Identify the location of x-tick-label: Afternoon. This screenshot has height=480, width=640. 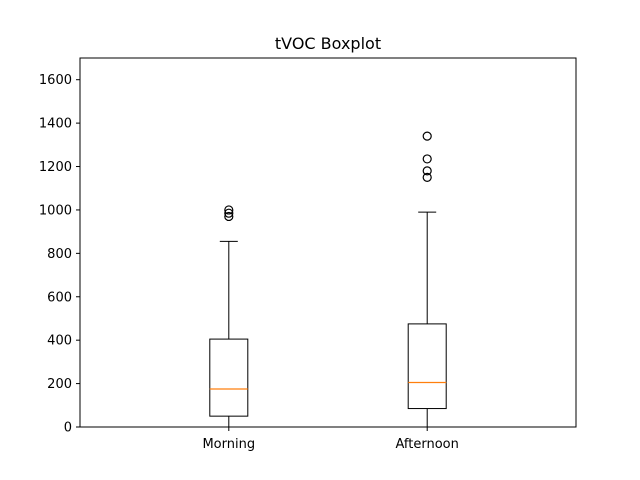
(427, 444).